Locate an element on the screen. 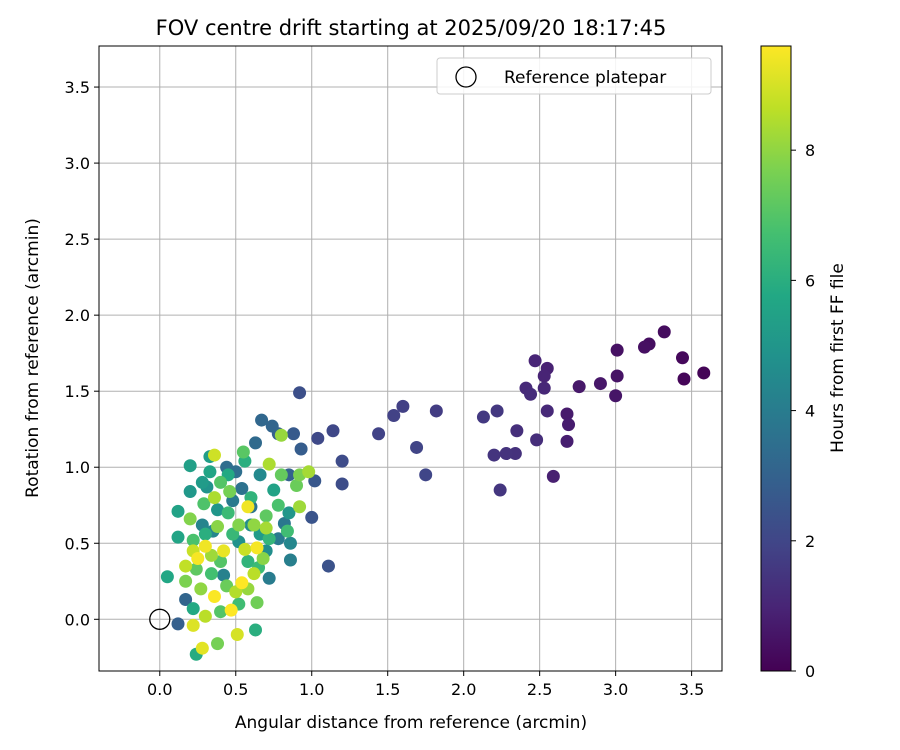 This screenshot has width=900, height=750. colorbar: 0 2 4 6 8 Hours from first FF file is located at coordinates (804, 363).